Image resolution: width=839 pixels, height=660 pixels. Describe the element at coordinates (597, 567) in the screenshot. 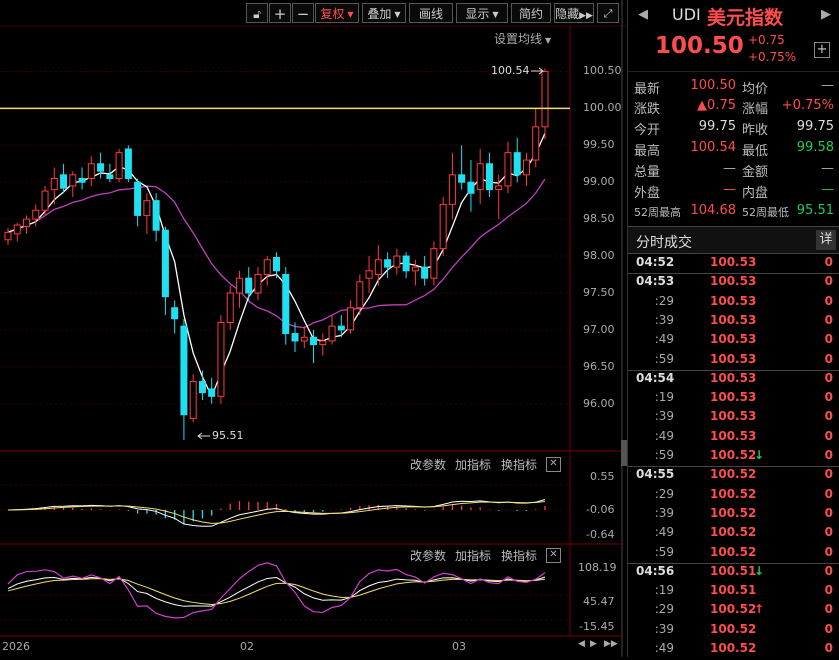

I see `kdj-axis-top: 108.19` at that location.